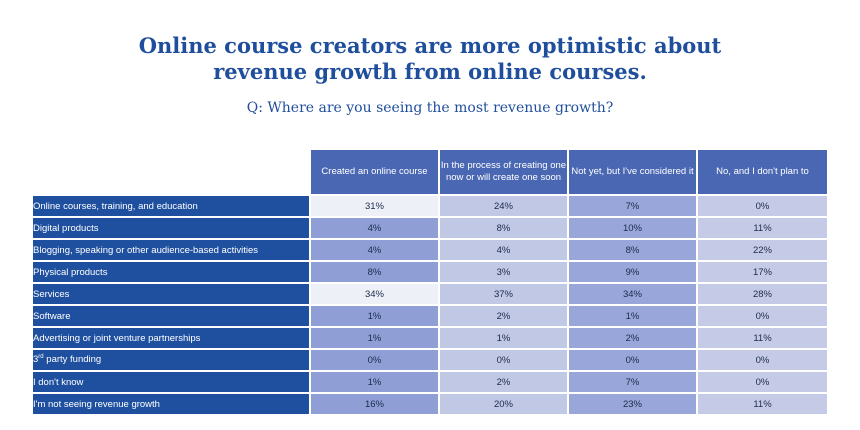 This screenshot has width=860, height=430. Describe the element at coordinates (632, 228) in the screenshot. I see `data-cell: 10%` at that location.